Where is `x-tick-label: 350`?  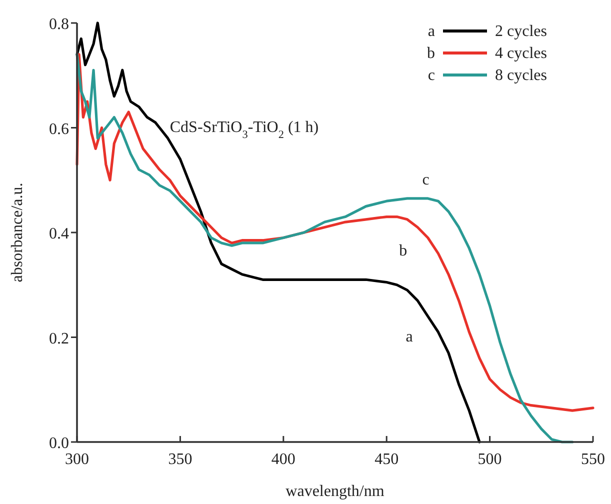 x-tick-label: 350 is located at coordinates (180, 459).